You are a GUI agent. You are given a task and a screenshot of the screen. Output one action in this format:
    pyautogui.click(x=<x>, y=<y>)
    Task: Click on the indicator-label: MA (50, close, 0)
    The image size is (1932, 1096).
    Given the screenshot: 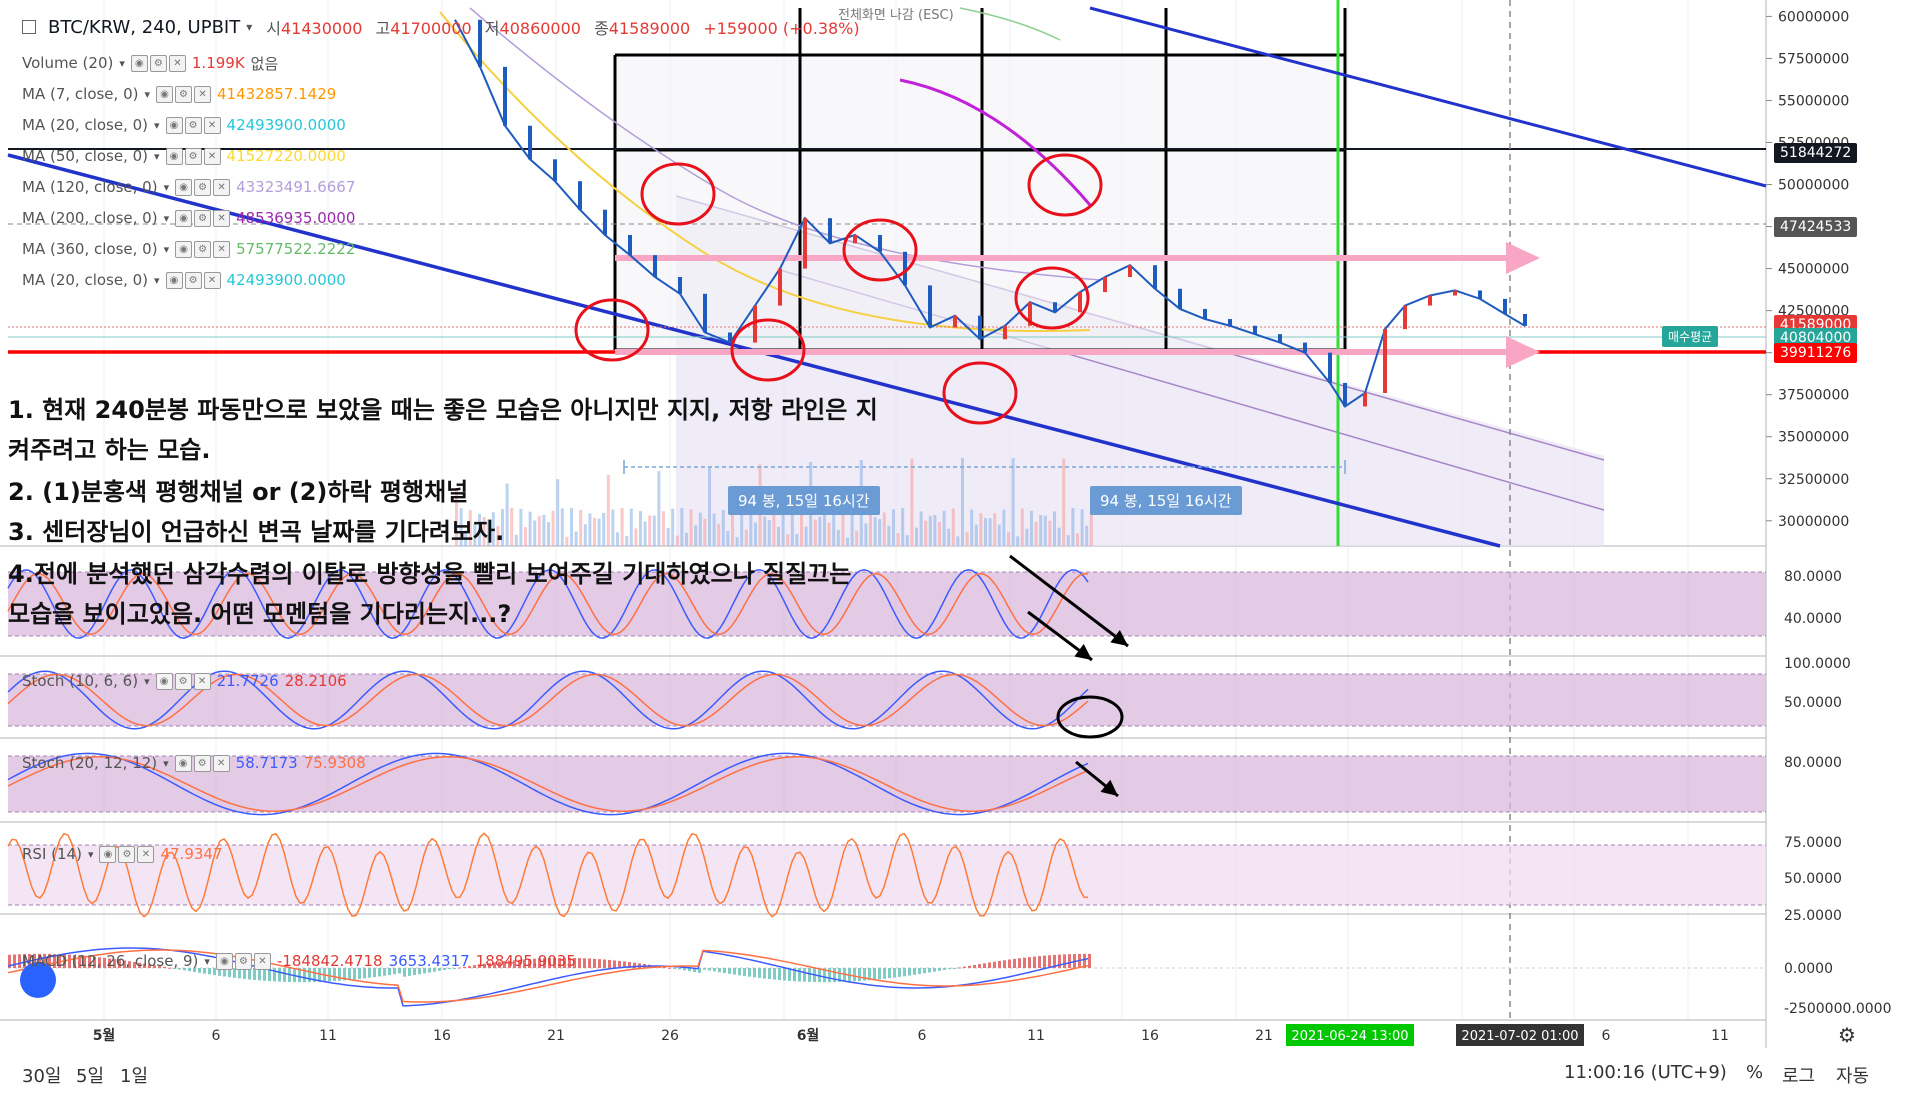 What is the action you would take?
    pyautogui.click(x=85, y=156)
    